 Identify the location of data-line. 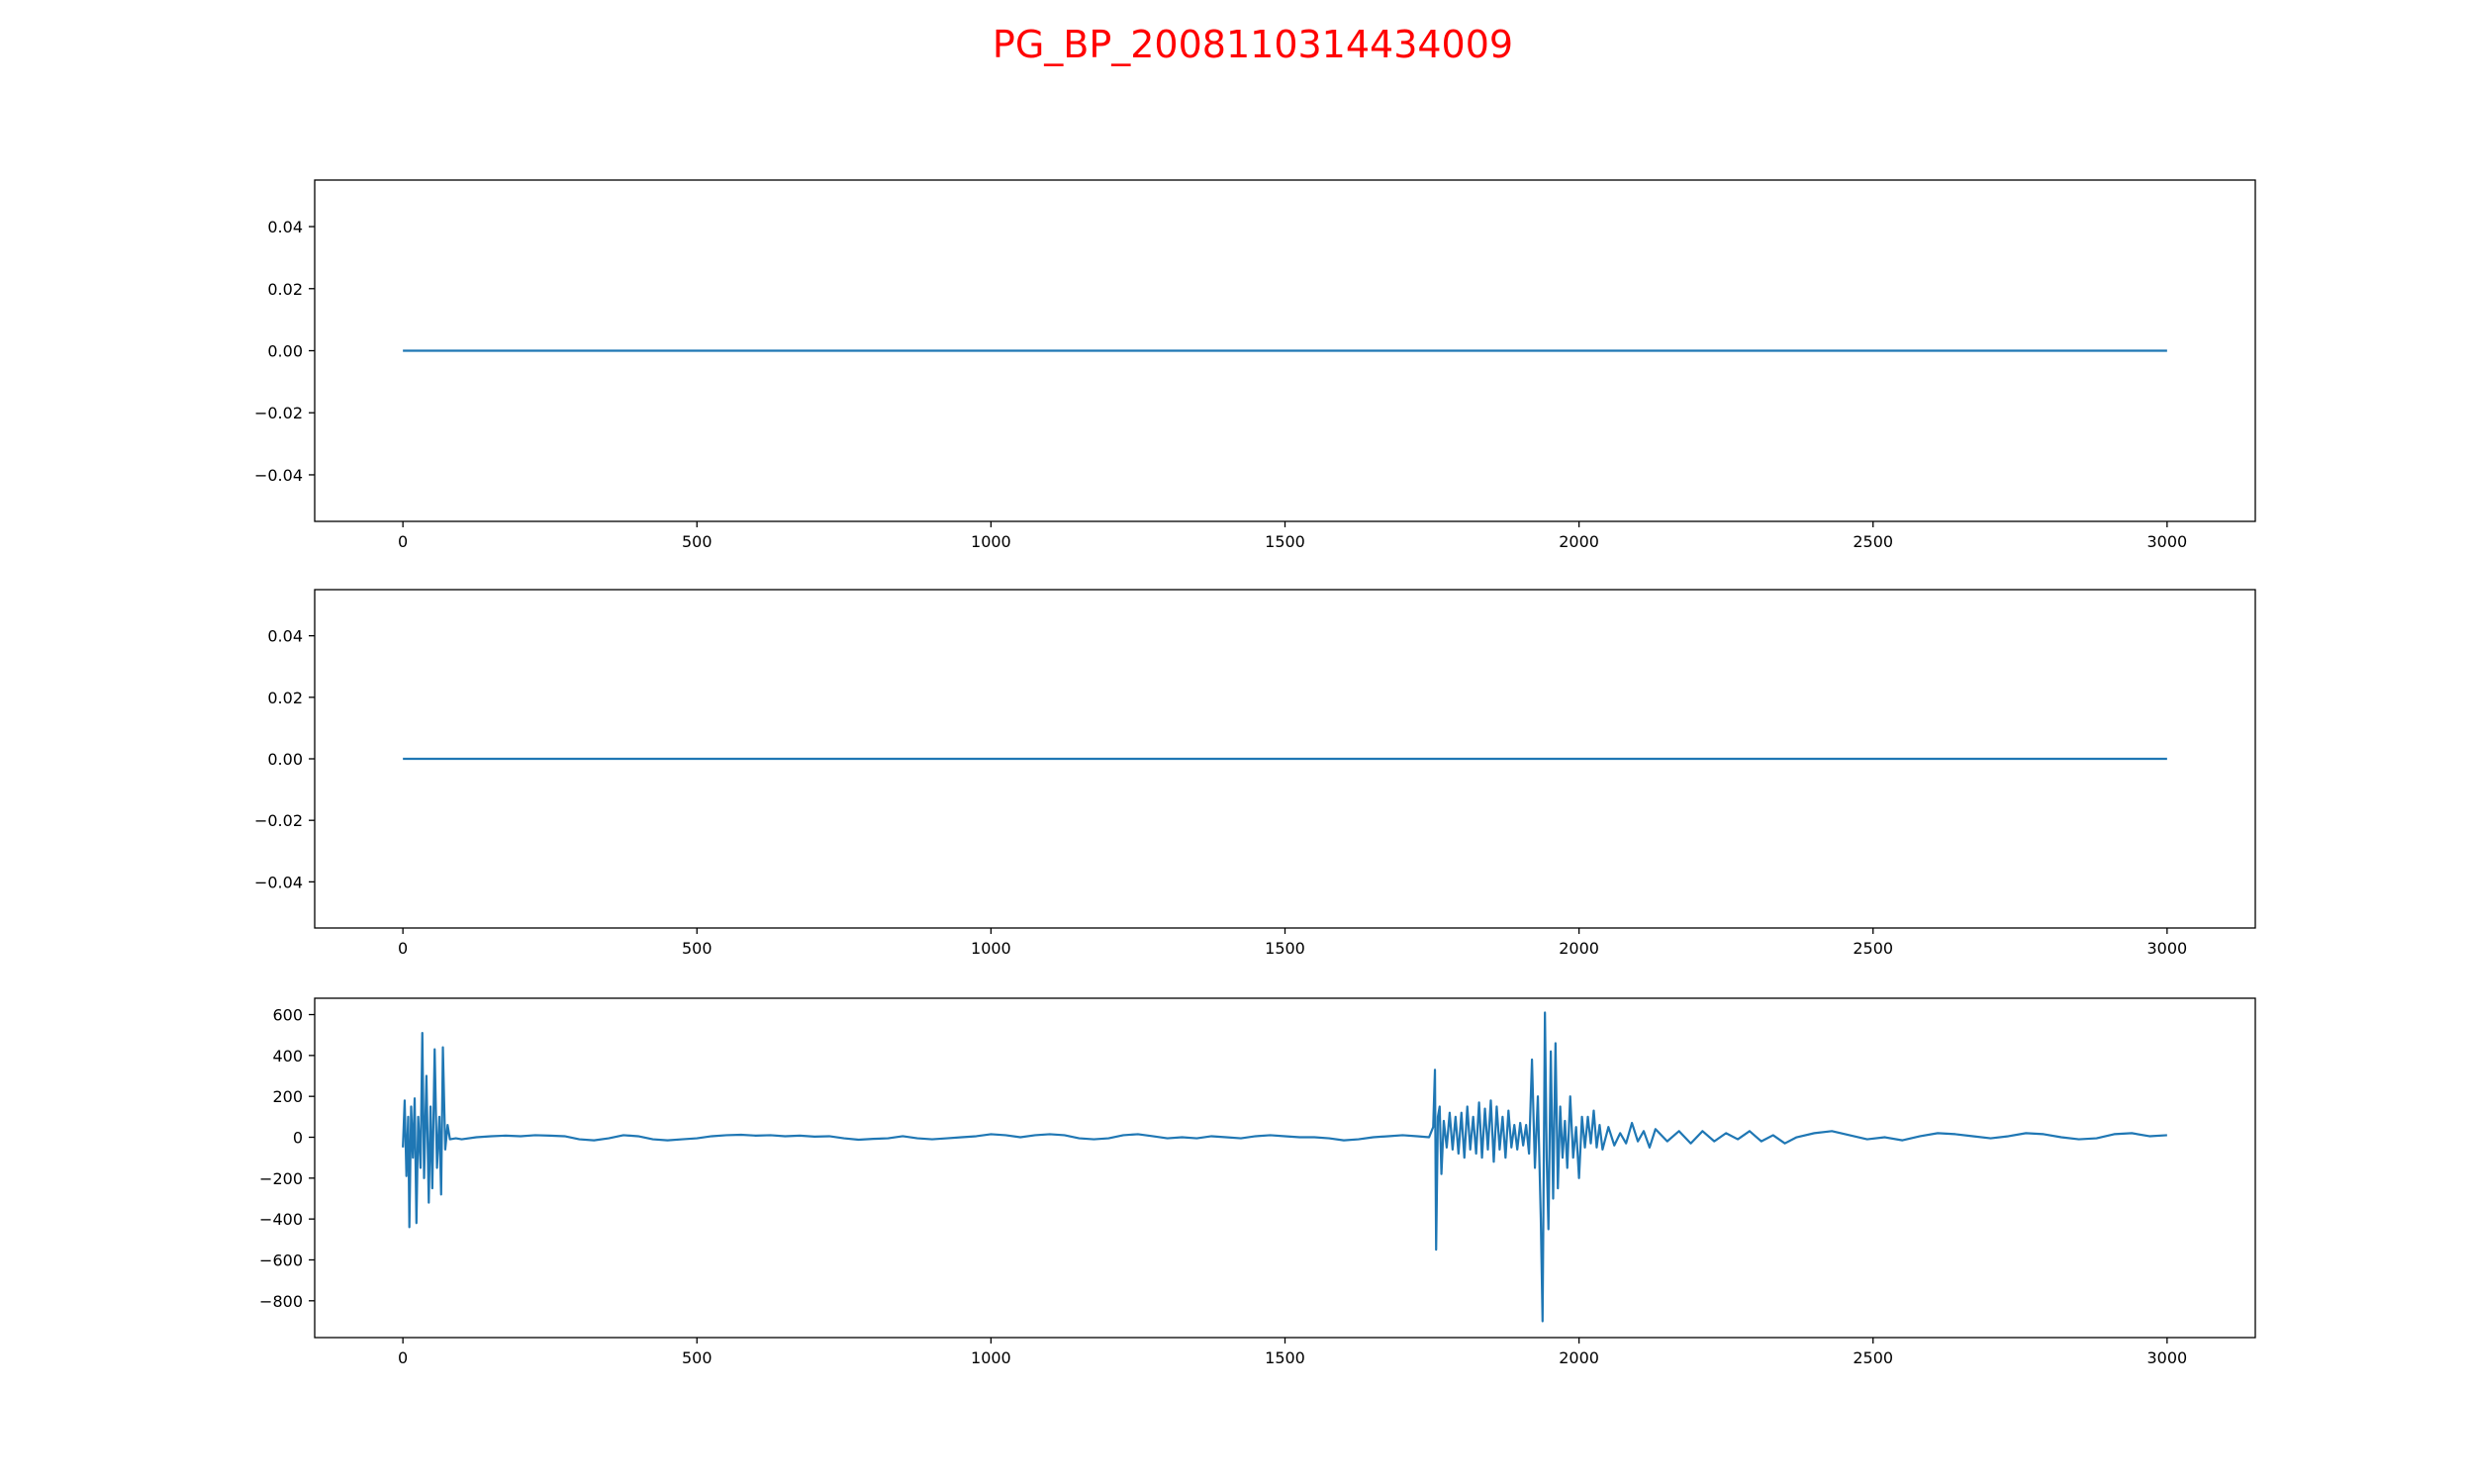
(1285, 1167).